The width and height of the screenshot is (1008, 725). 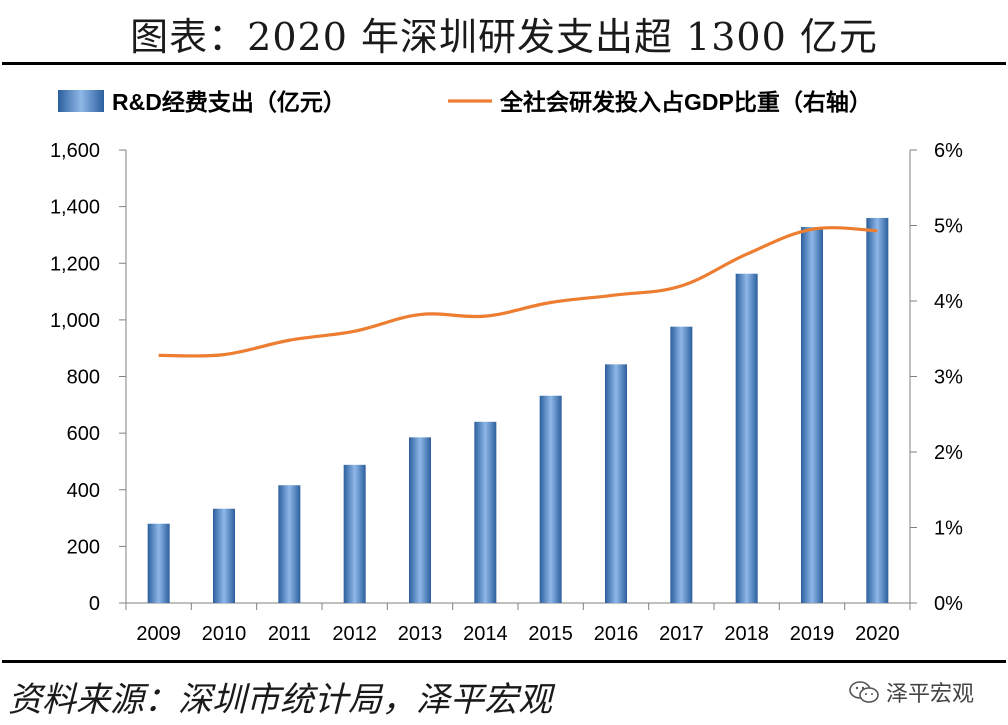 I want to click on left-tick-label: 1,600, so click(x=75, y=151).